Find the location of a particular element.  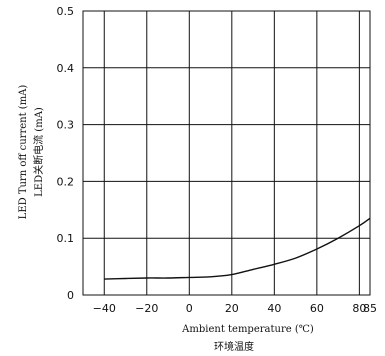

x-tick-label: −40 is located at coordinates (104, 308).